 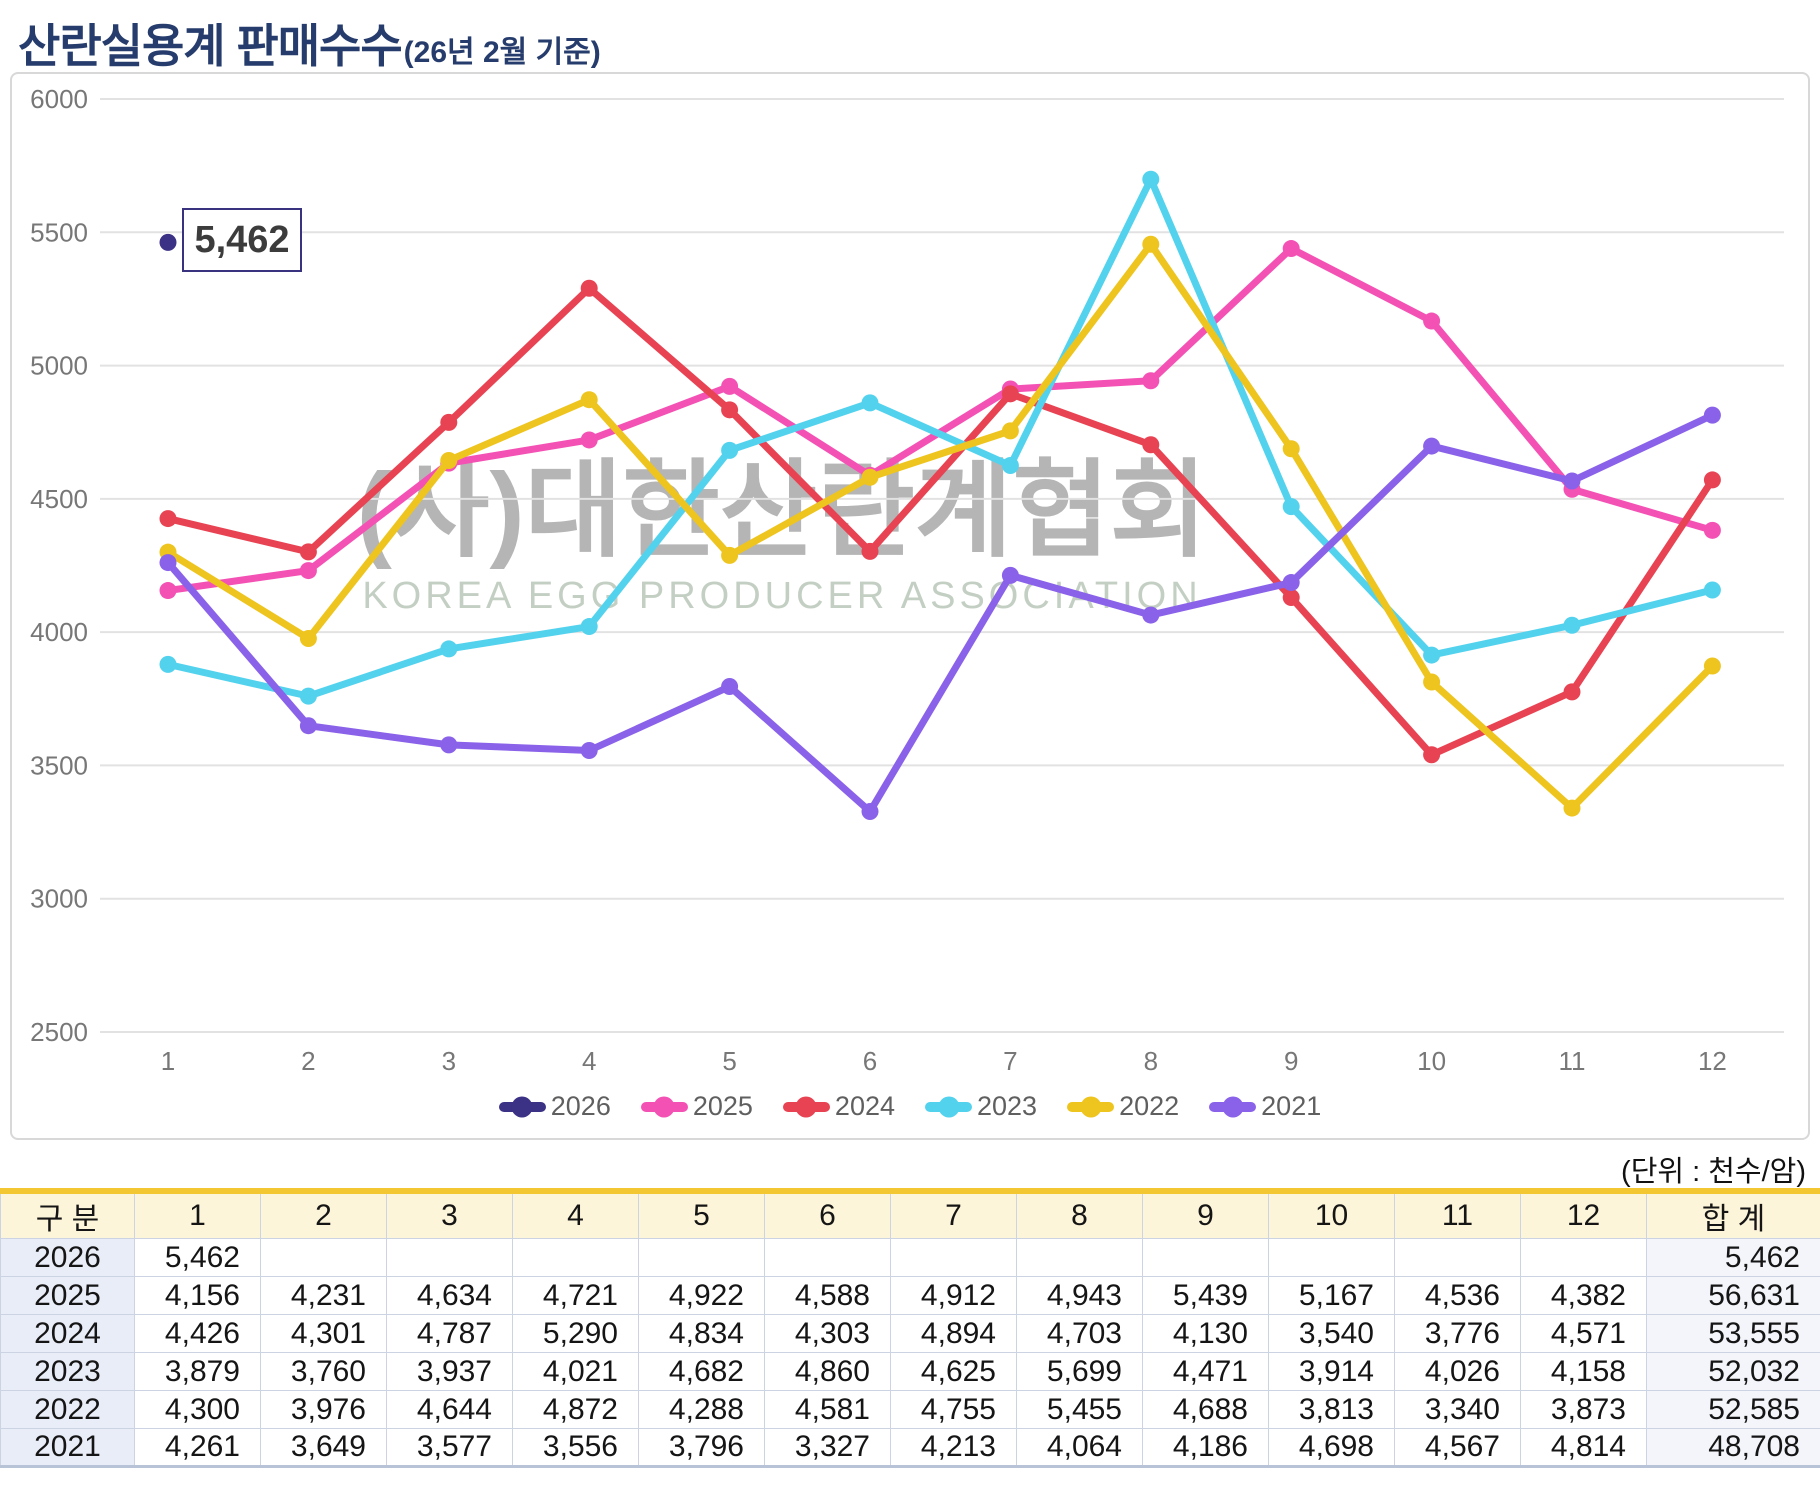 What do you see at coordinates (870, 1061) in the screenshot?
I see `x-axis-tick-label: 6` at bounding box center [870, 1061].